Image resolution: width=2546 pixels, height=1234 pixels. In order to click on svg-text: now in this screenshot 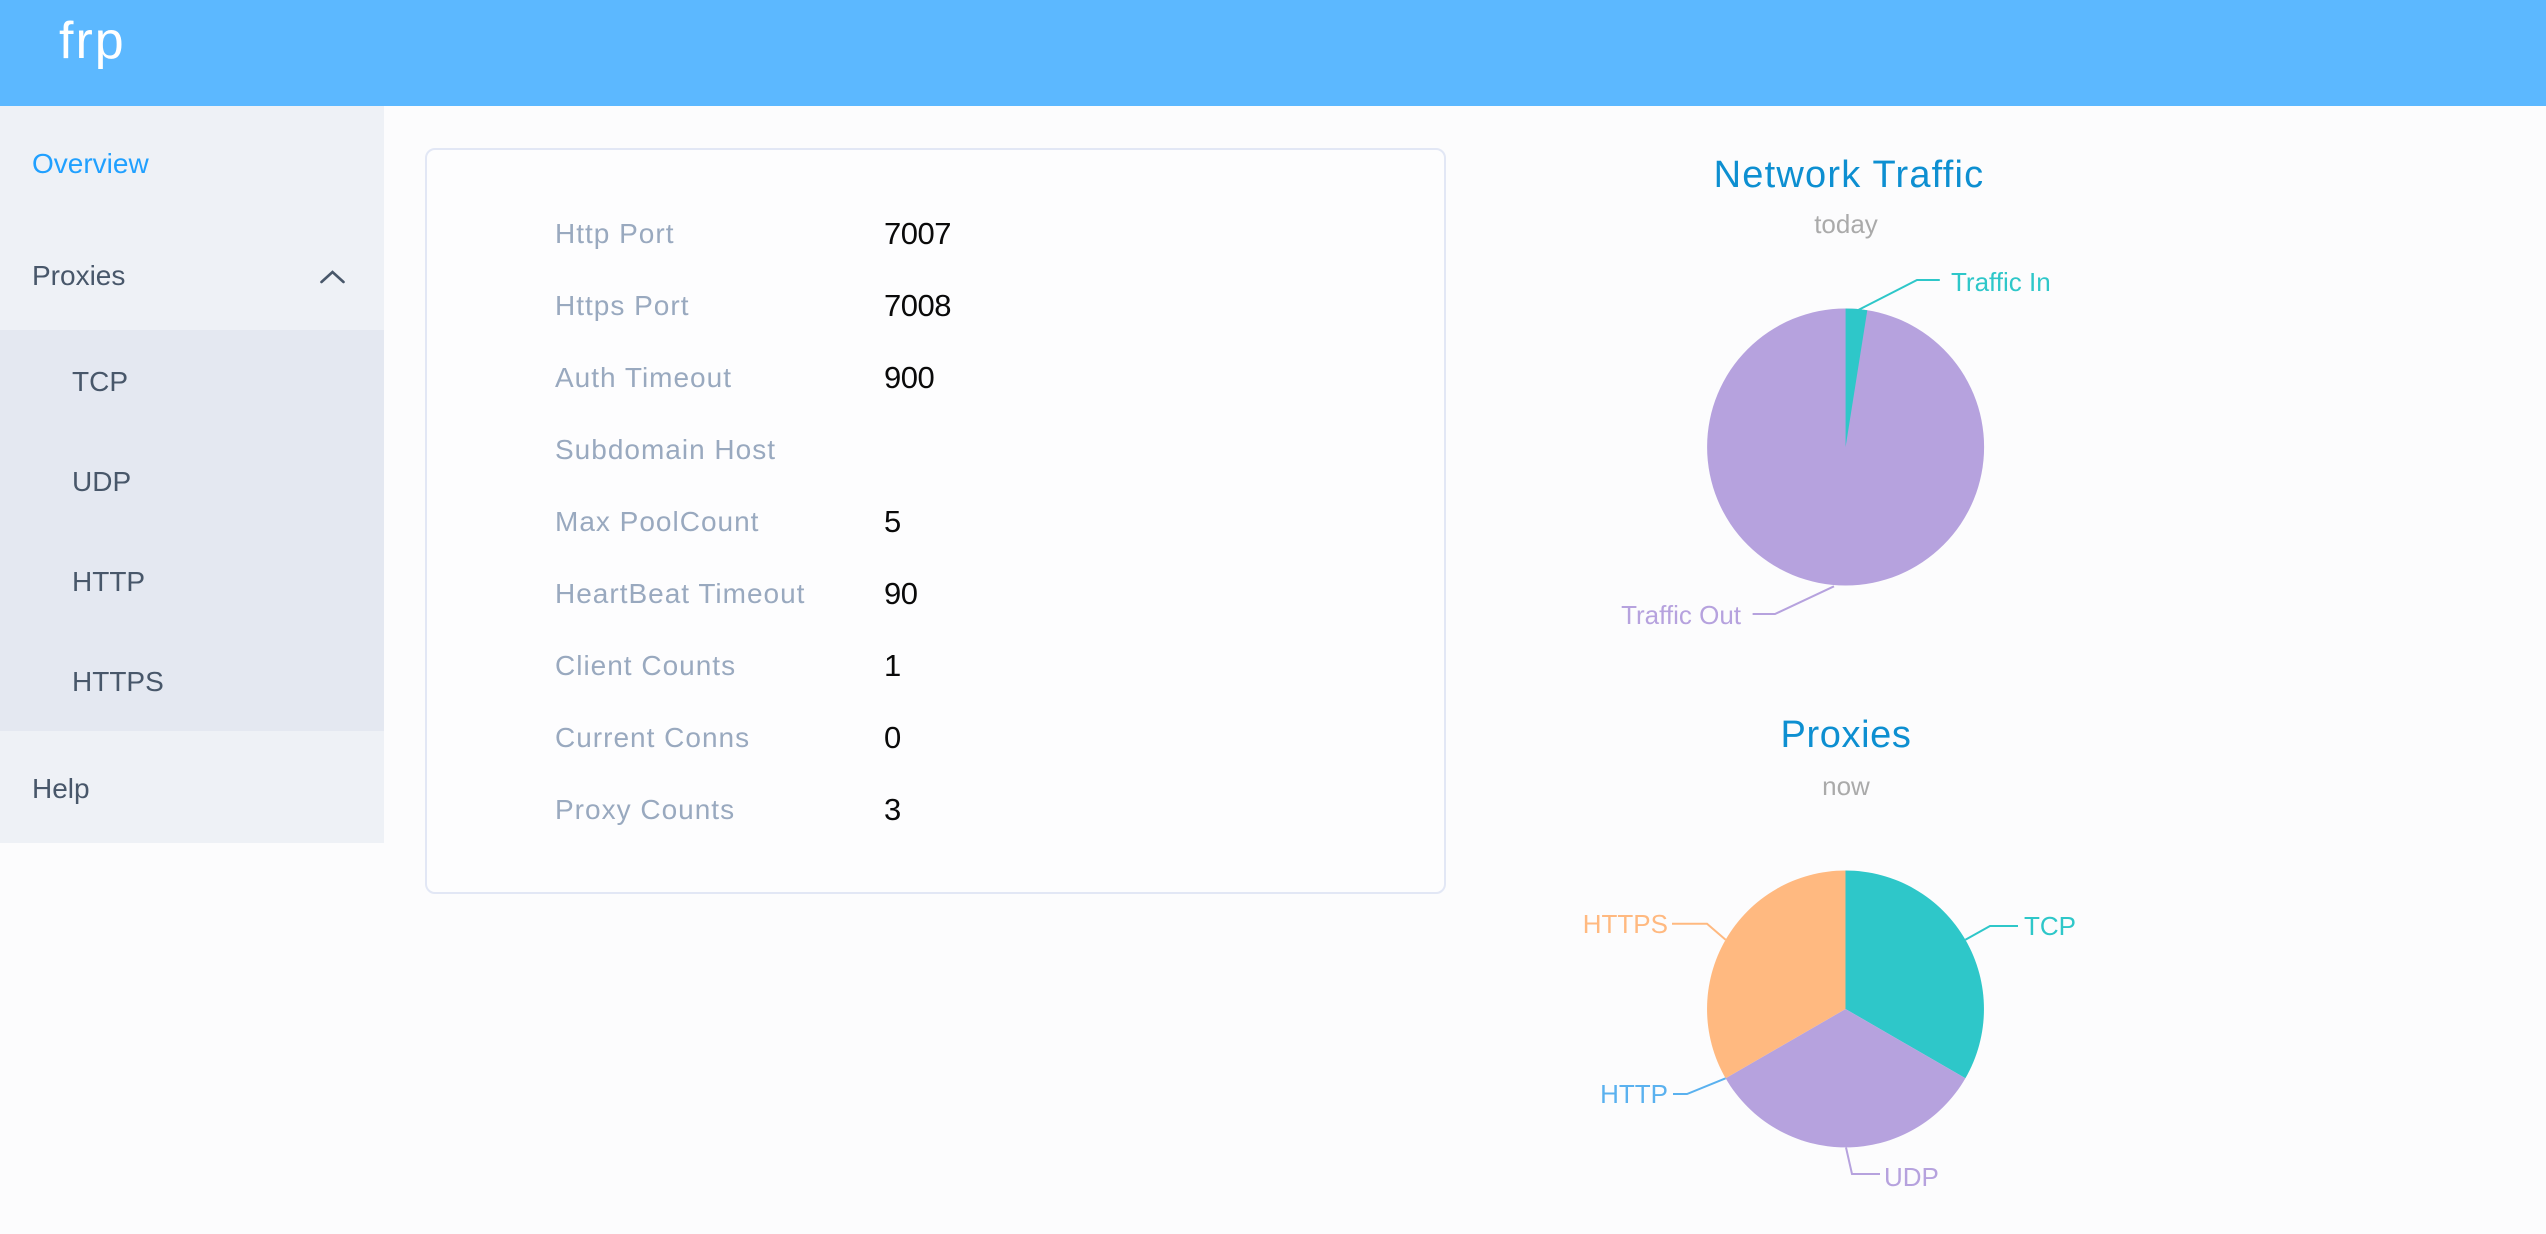, I will do `click(1846, 786)`.